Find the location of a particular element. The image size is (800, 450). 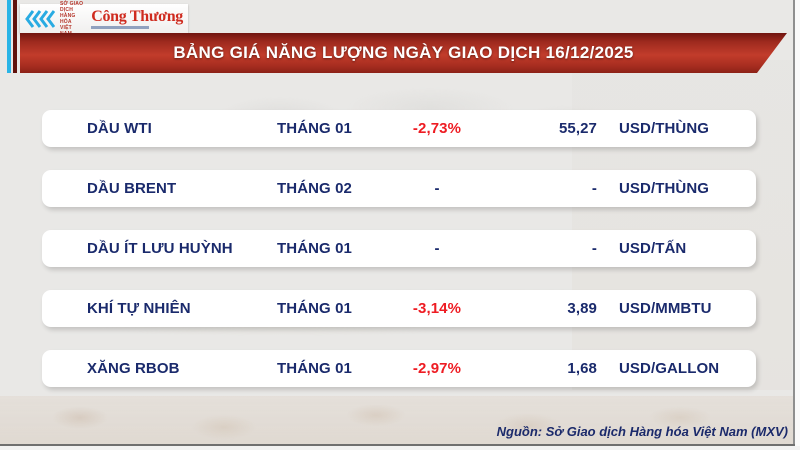

commodity-name: DẦU ÍT LƯU HUỲNH is located at coordinates (160, 248).